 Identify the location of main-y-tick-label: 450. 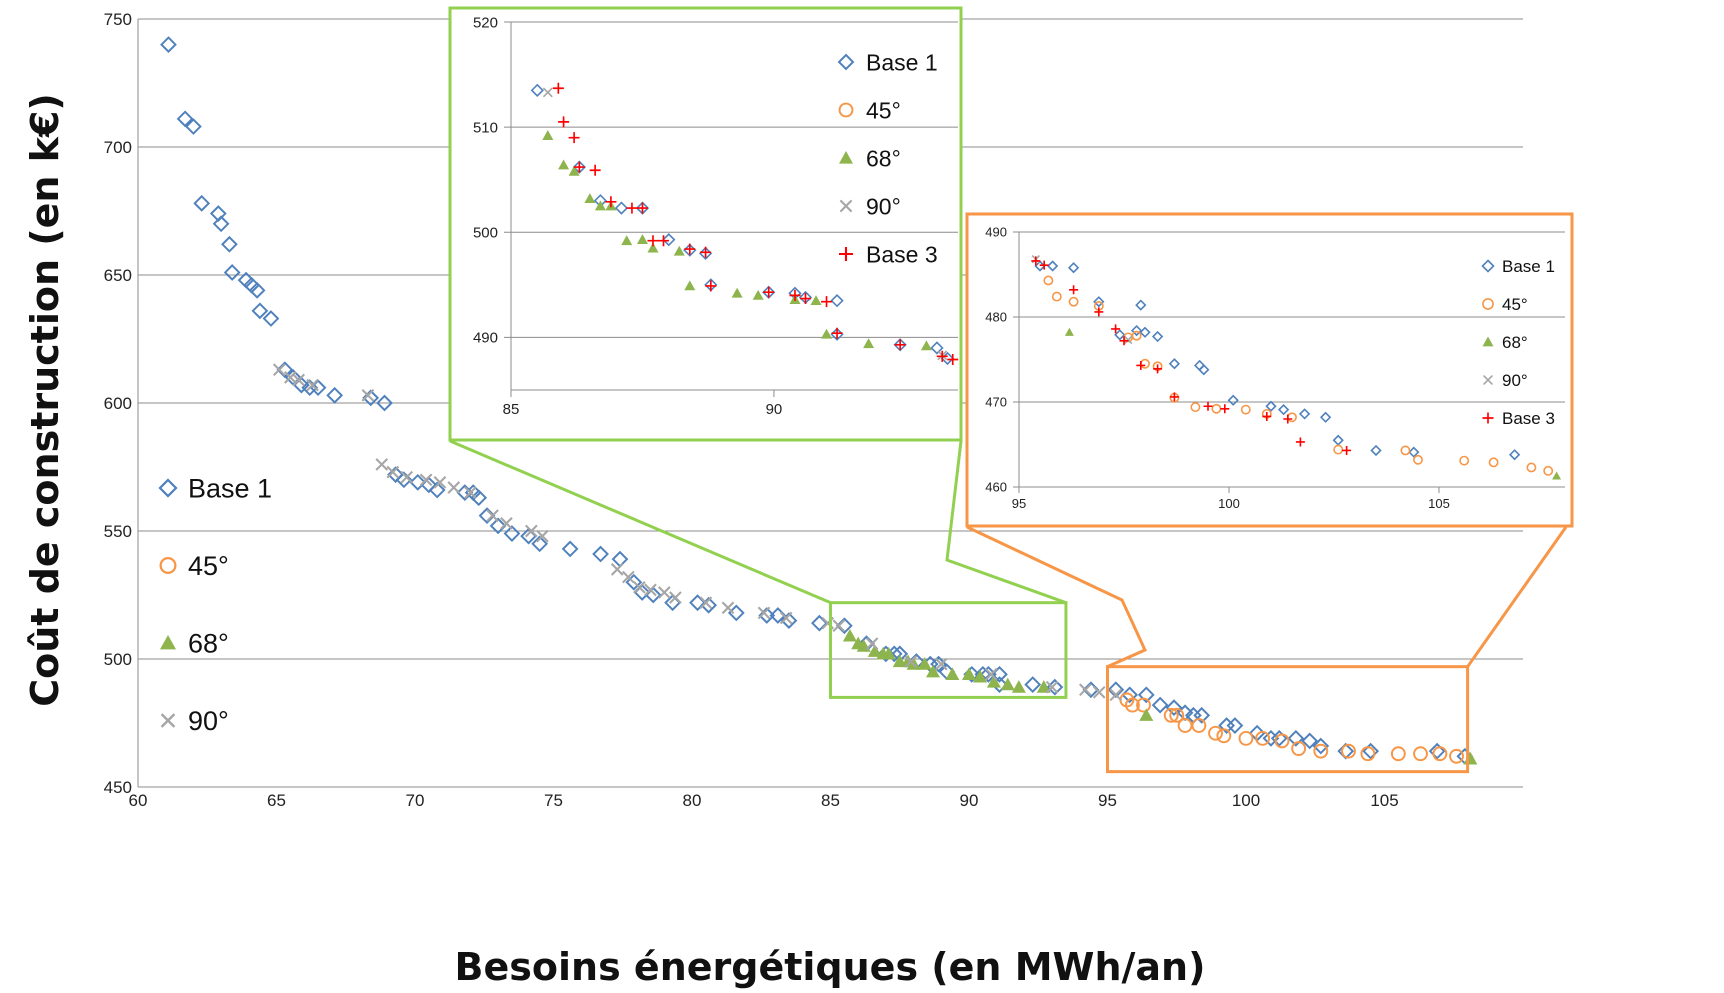
(118, 787).